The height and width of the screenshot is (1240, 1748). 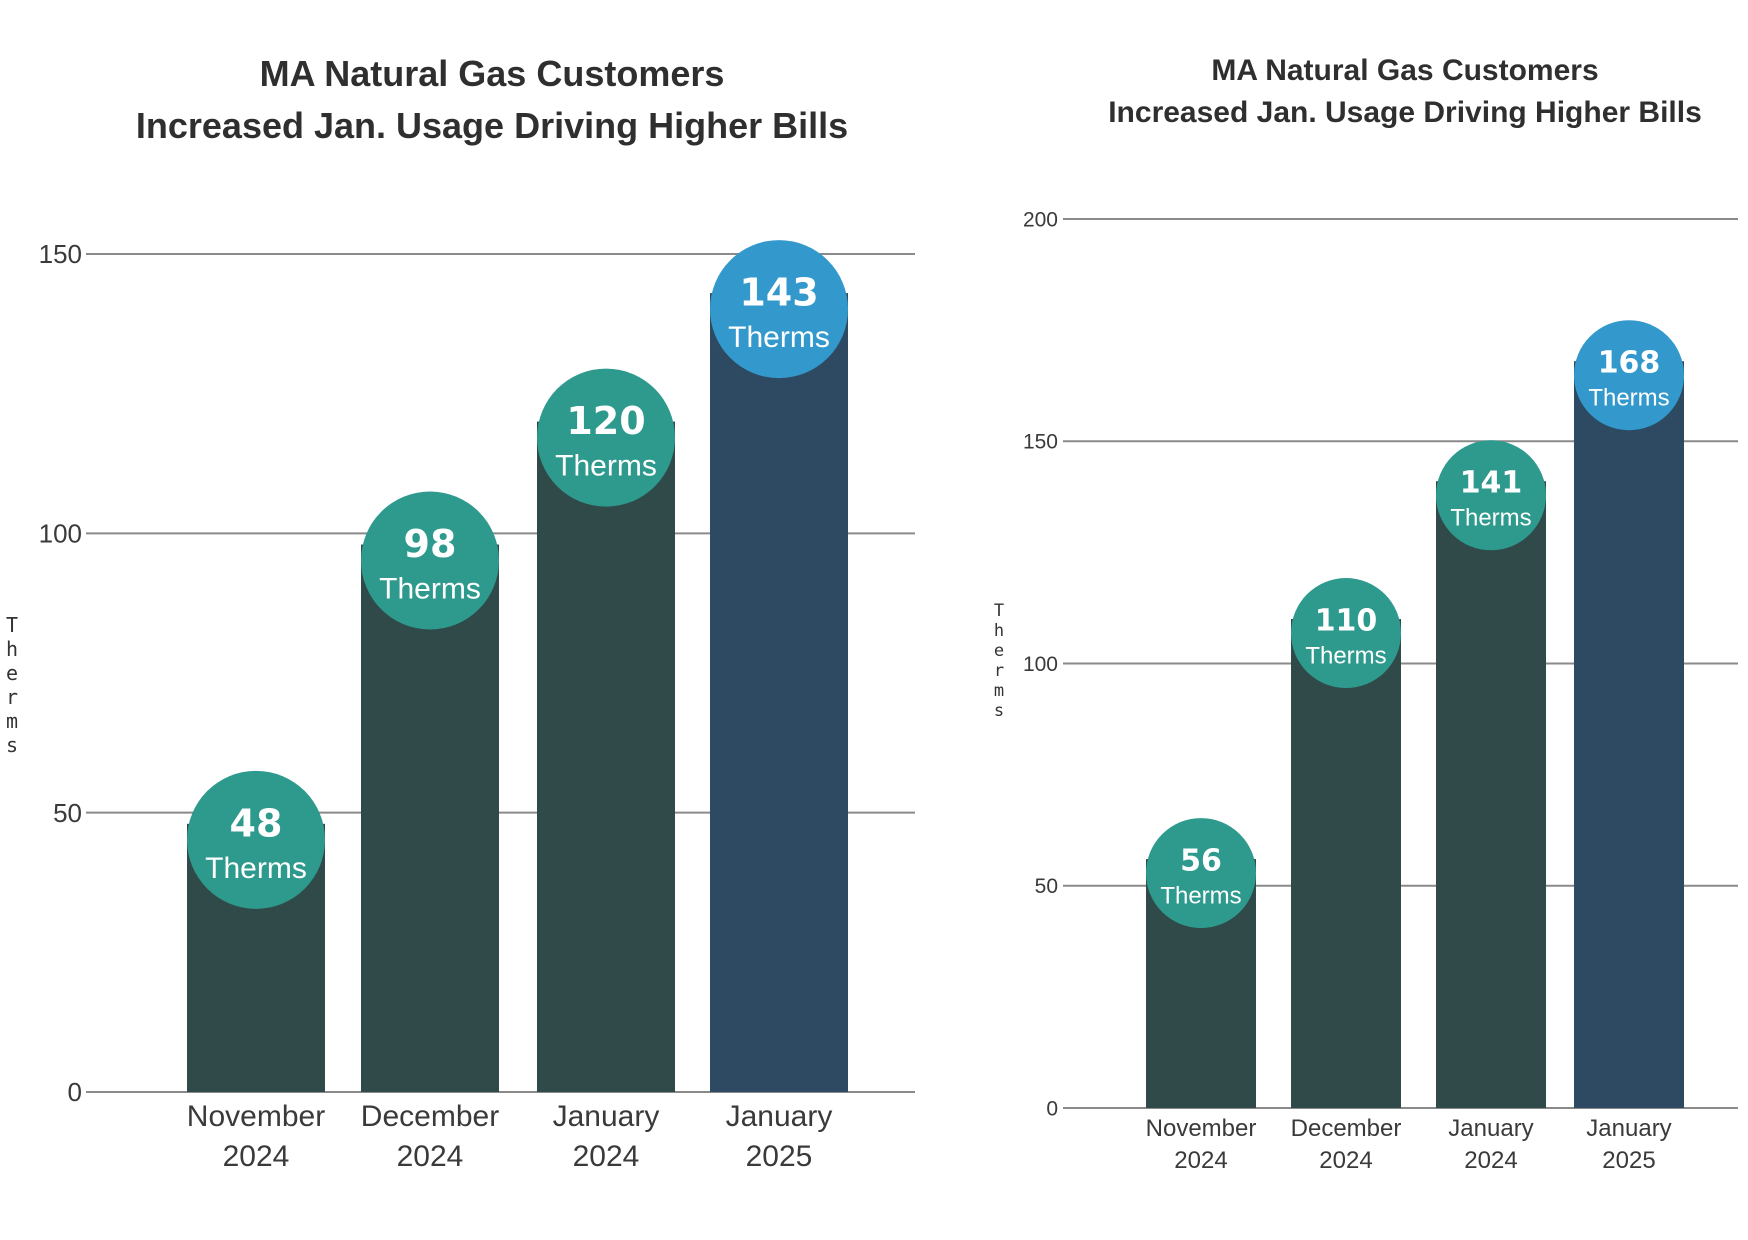 What do you see at coordinates (778, 293) in the screenshot?
I see `left-data-label-4: 143` at bounding box center [778, 293].